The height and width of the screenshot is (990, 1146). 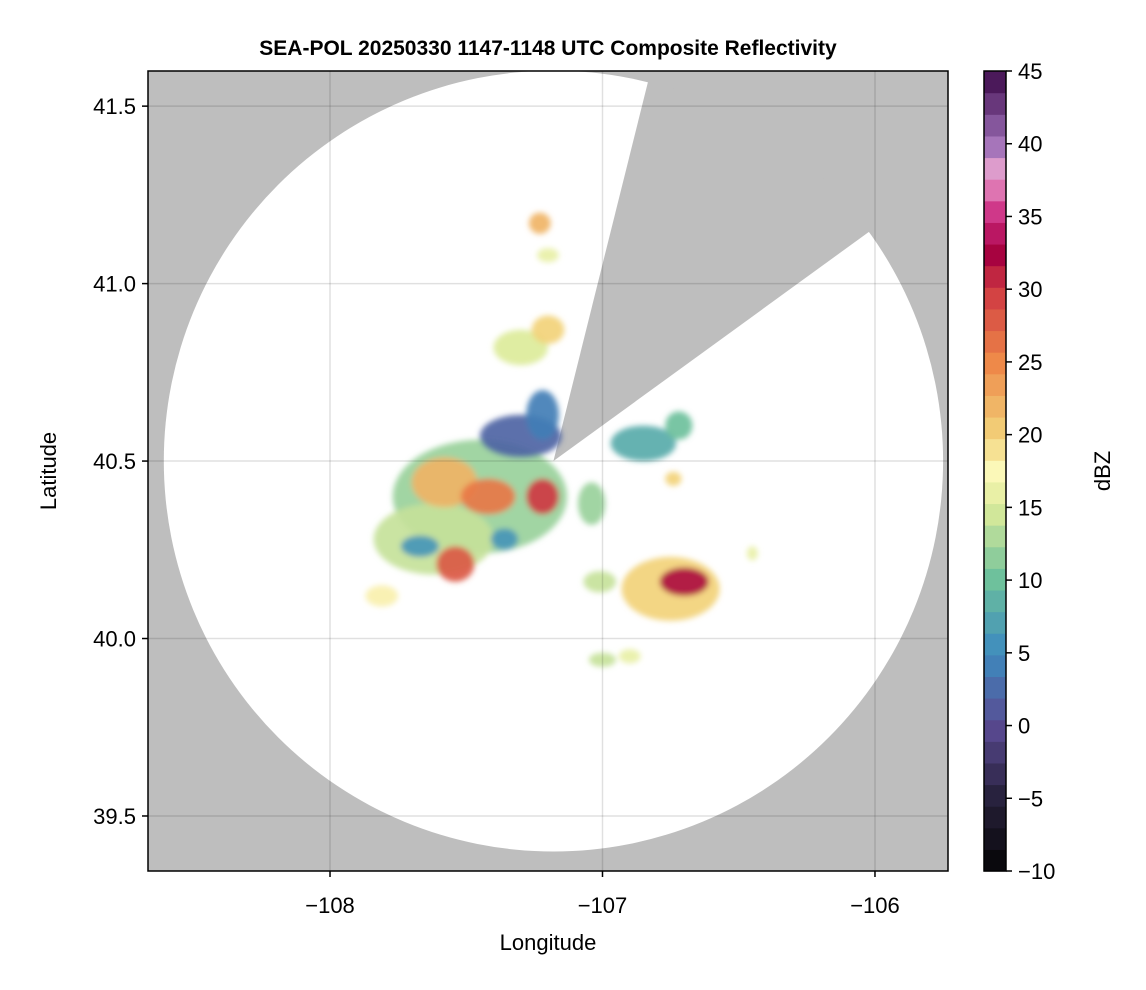 I want to click on colorbar-tick-label: 40, so click(x=1030, y=144).